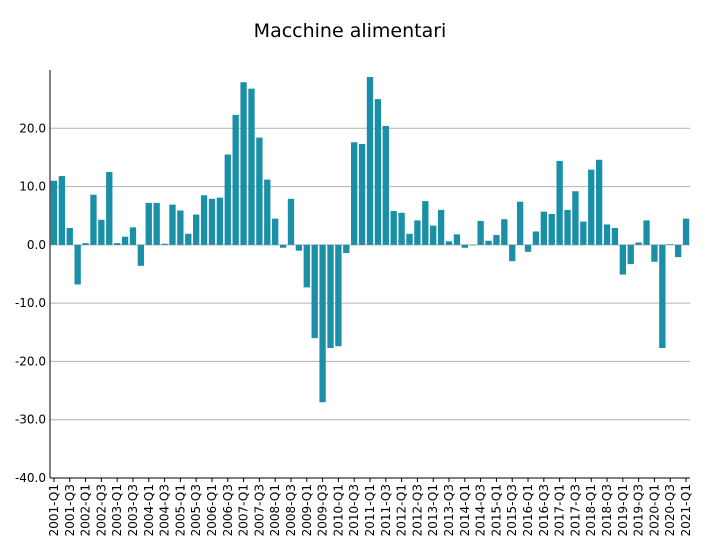  I want to click on bar-2004-Q1, so click(148, 223).